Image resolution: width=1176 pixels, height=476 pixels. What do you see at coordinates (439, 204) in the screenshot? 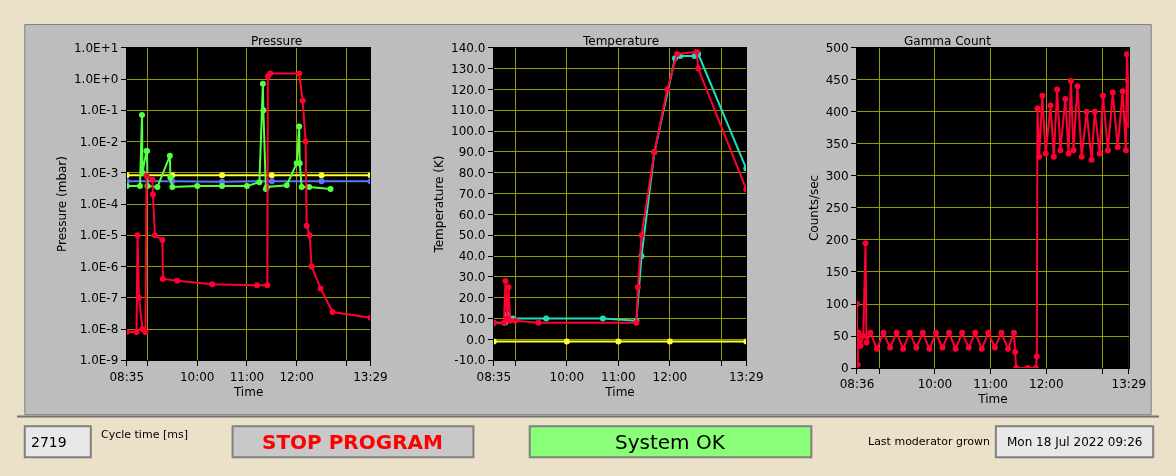
I see `y-axis-title: Temperature (K)` at bounding box center [439, 204].